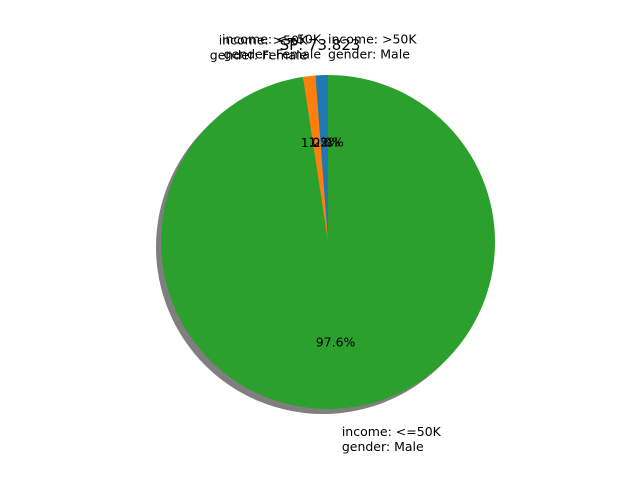 The image size is (640, 480). What do you see at coordinates (320, 45) in the screenshot?
I see `chart-title: SP: 73.823` at bounding box center [320, 45].